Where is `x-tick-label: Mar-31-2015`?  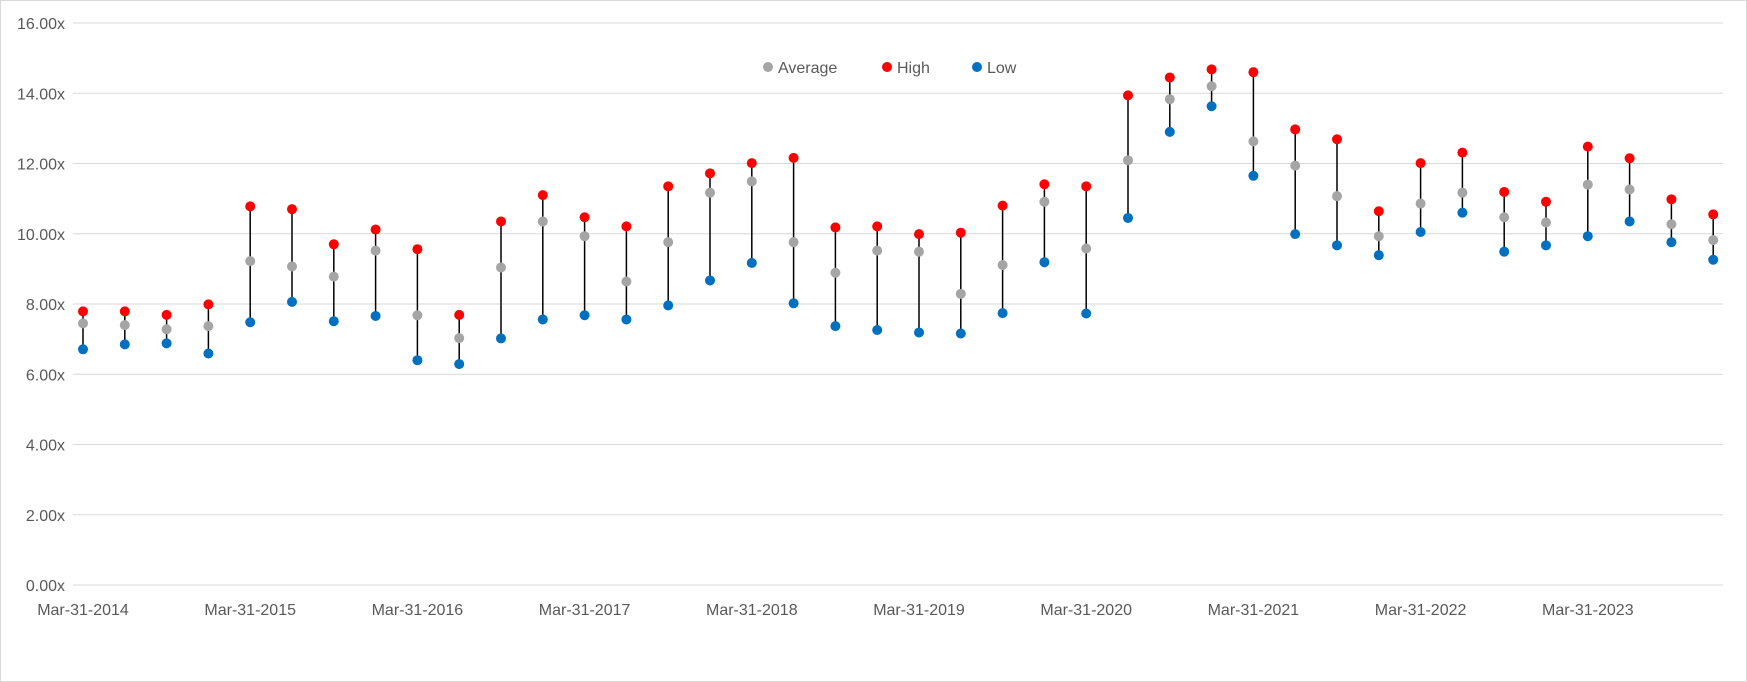 x-tick-label: Mar-31-2015 is located at coordinates (250, 610).